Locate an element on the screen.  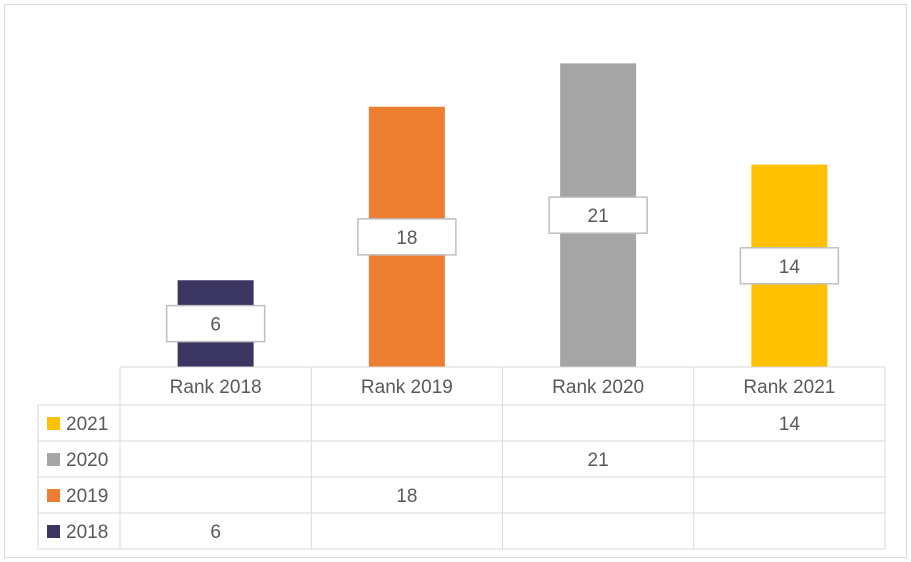
legend-label-2021: 2021 is located at coordinates (87, 424).